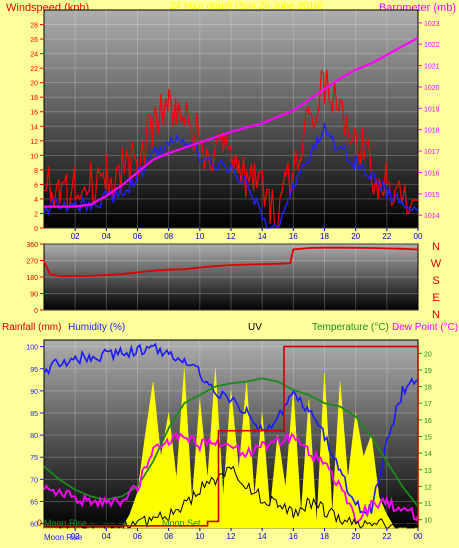 The width and height of the screenshot is (459, 548). Describe the element at coordinates (432, 67) in the screenshot. I see `y2-tick-label: 1021` at that location.